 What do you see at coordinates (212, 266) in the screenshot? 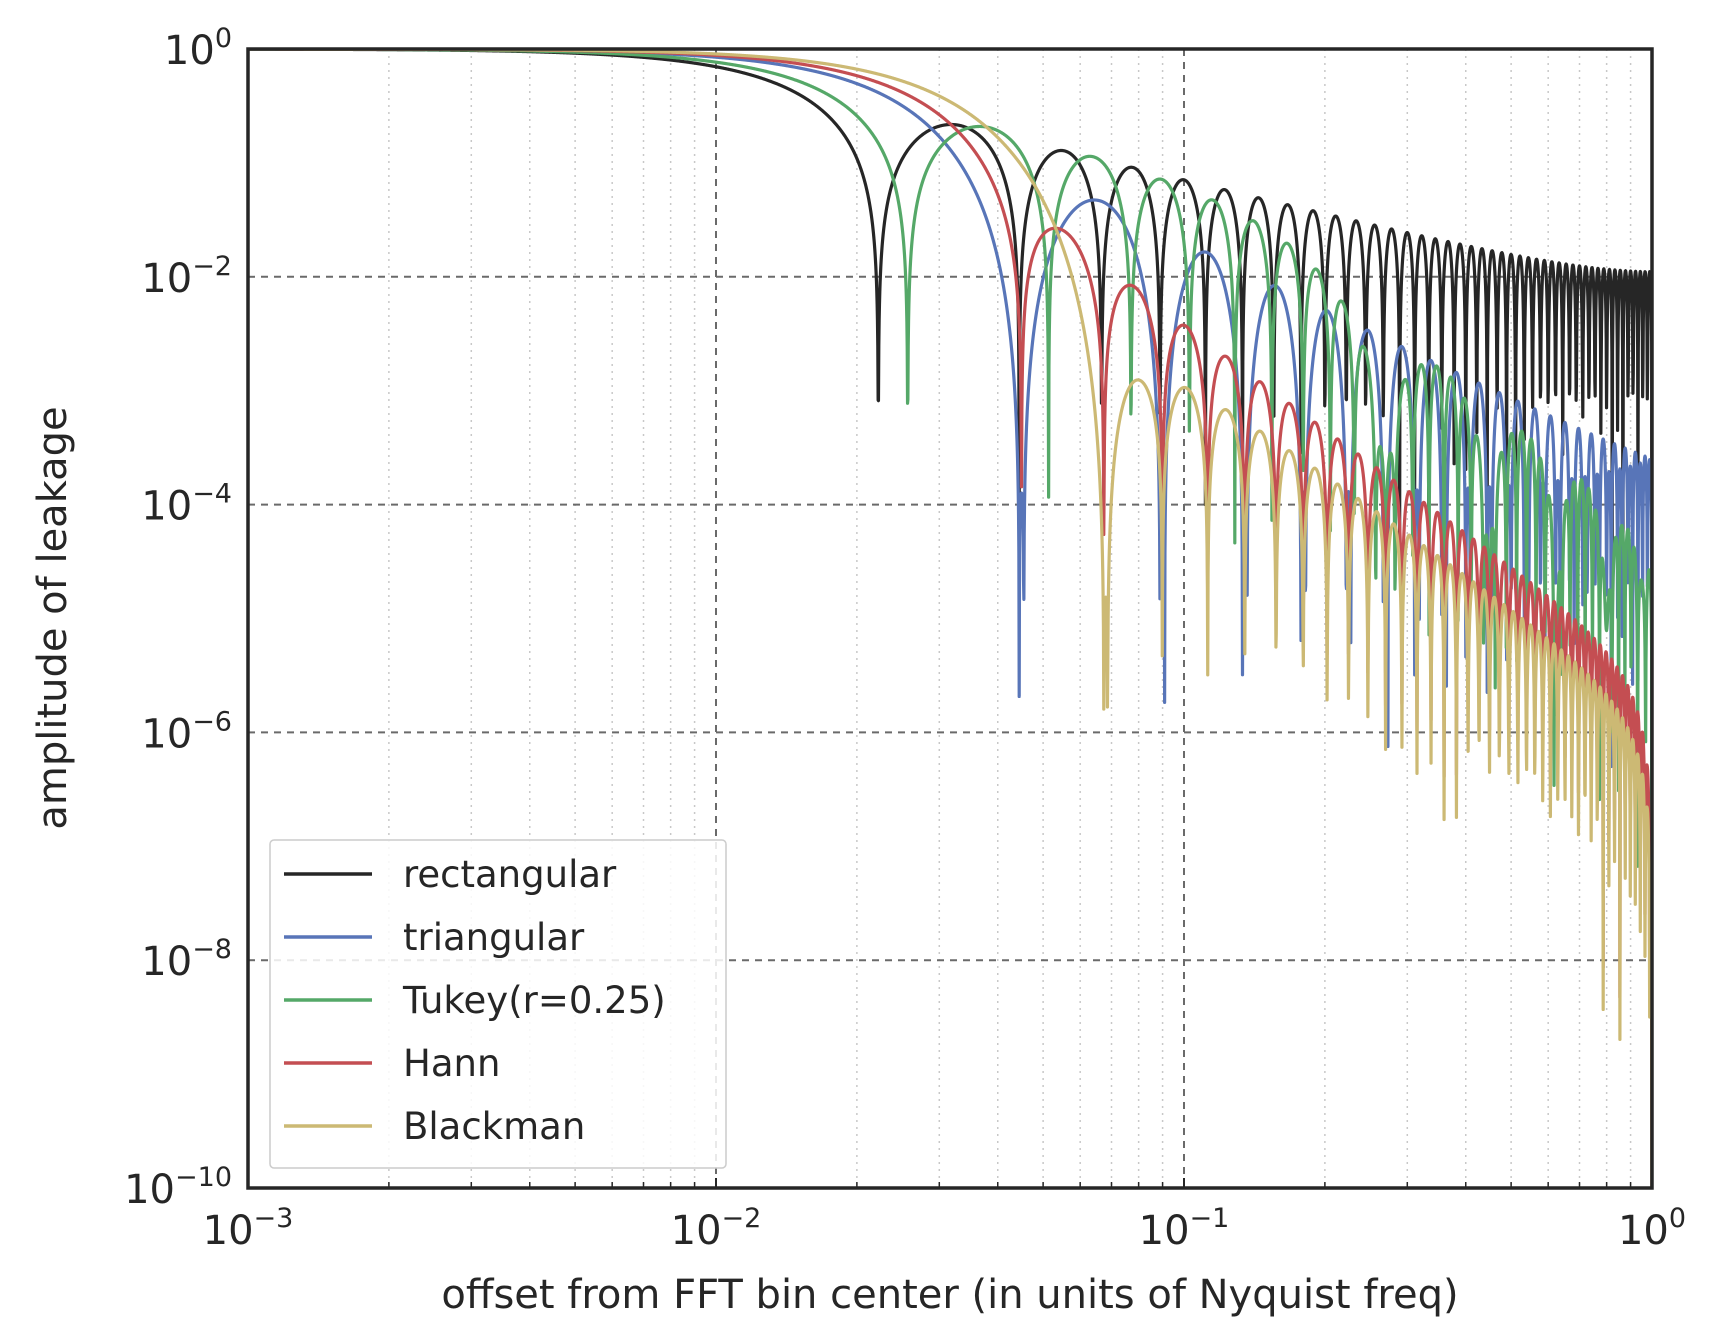
I see `y-tick-label-exp: −2` at bounding box center [212, 266].